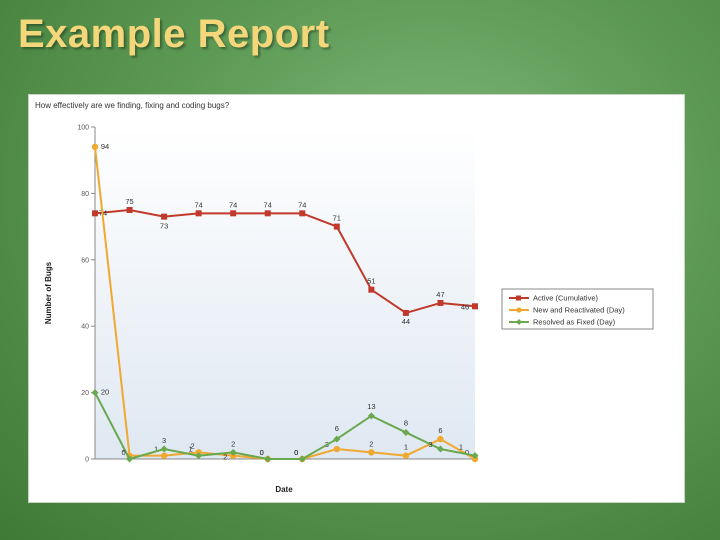 This screenshot has height=540, width=720. I want to click on x-axis-label: Date, so click(284, 489).